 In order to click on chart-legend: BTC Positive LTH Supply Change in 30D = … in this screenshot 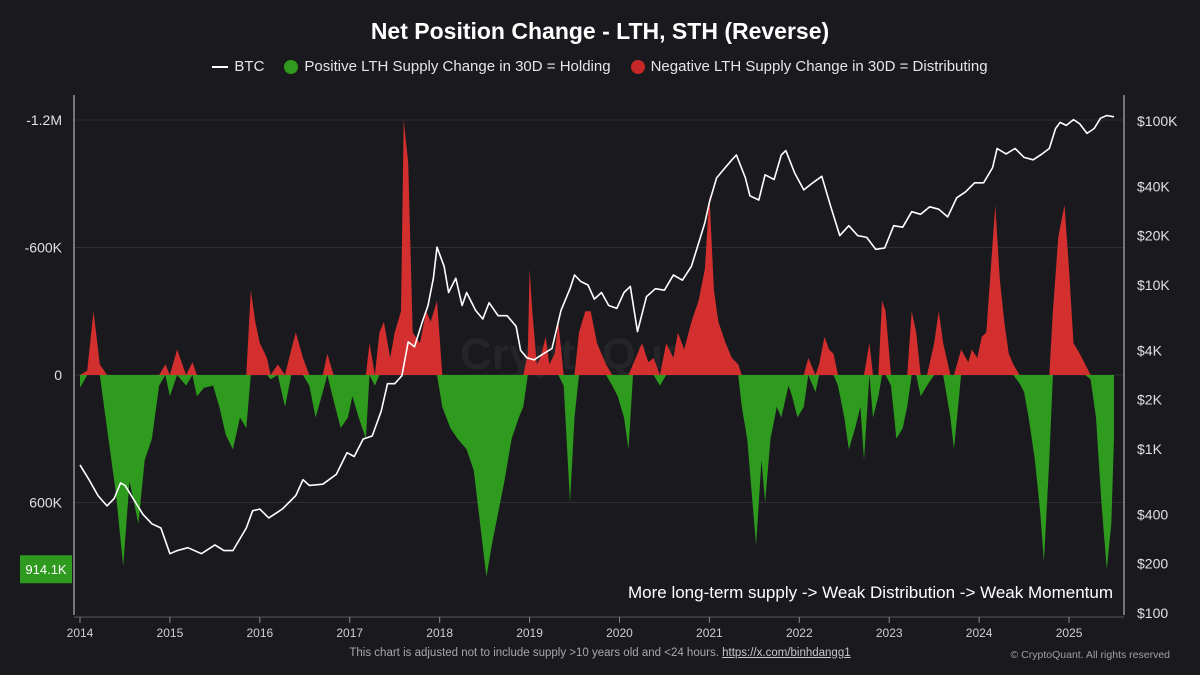, I will do `click(600, 66)`.